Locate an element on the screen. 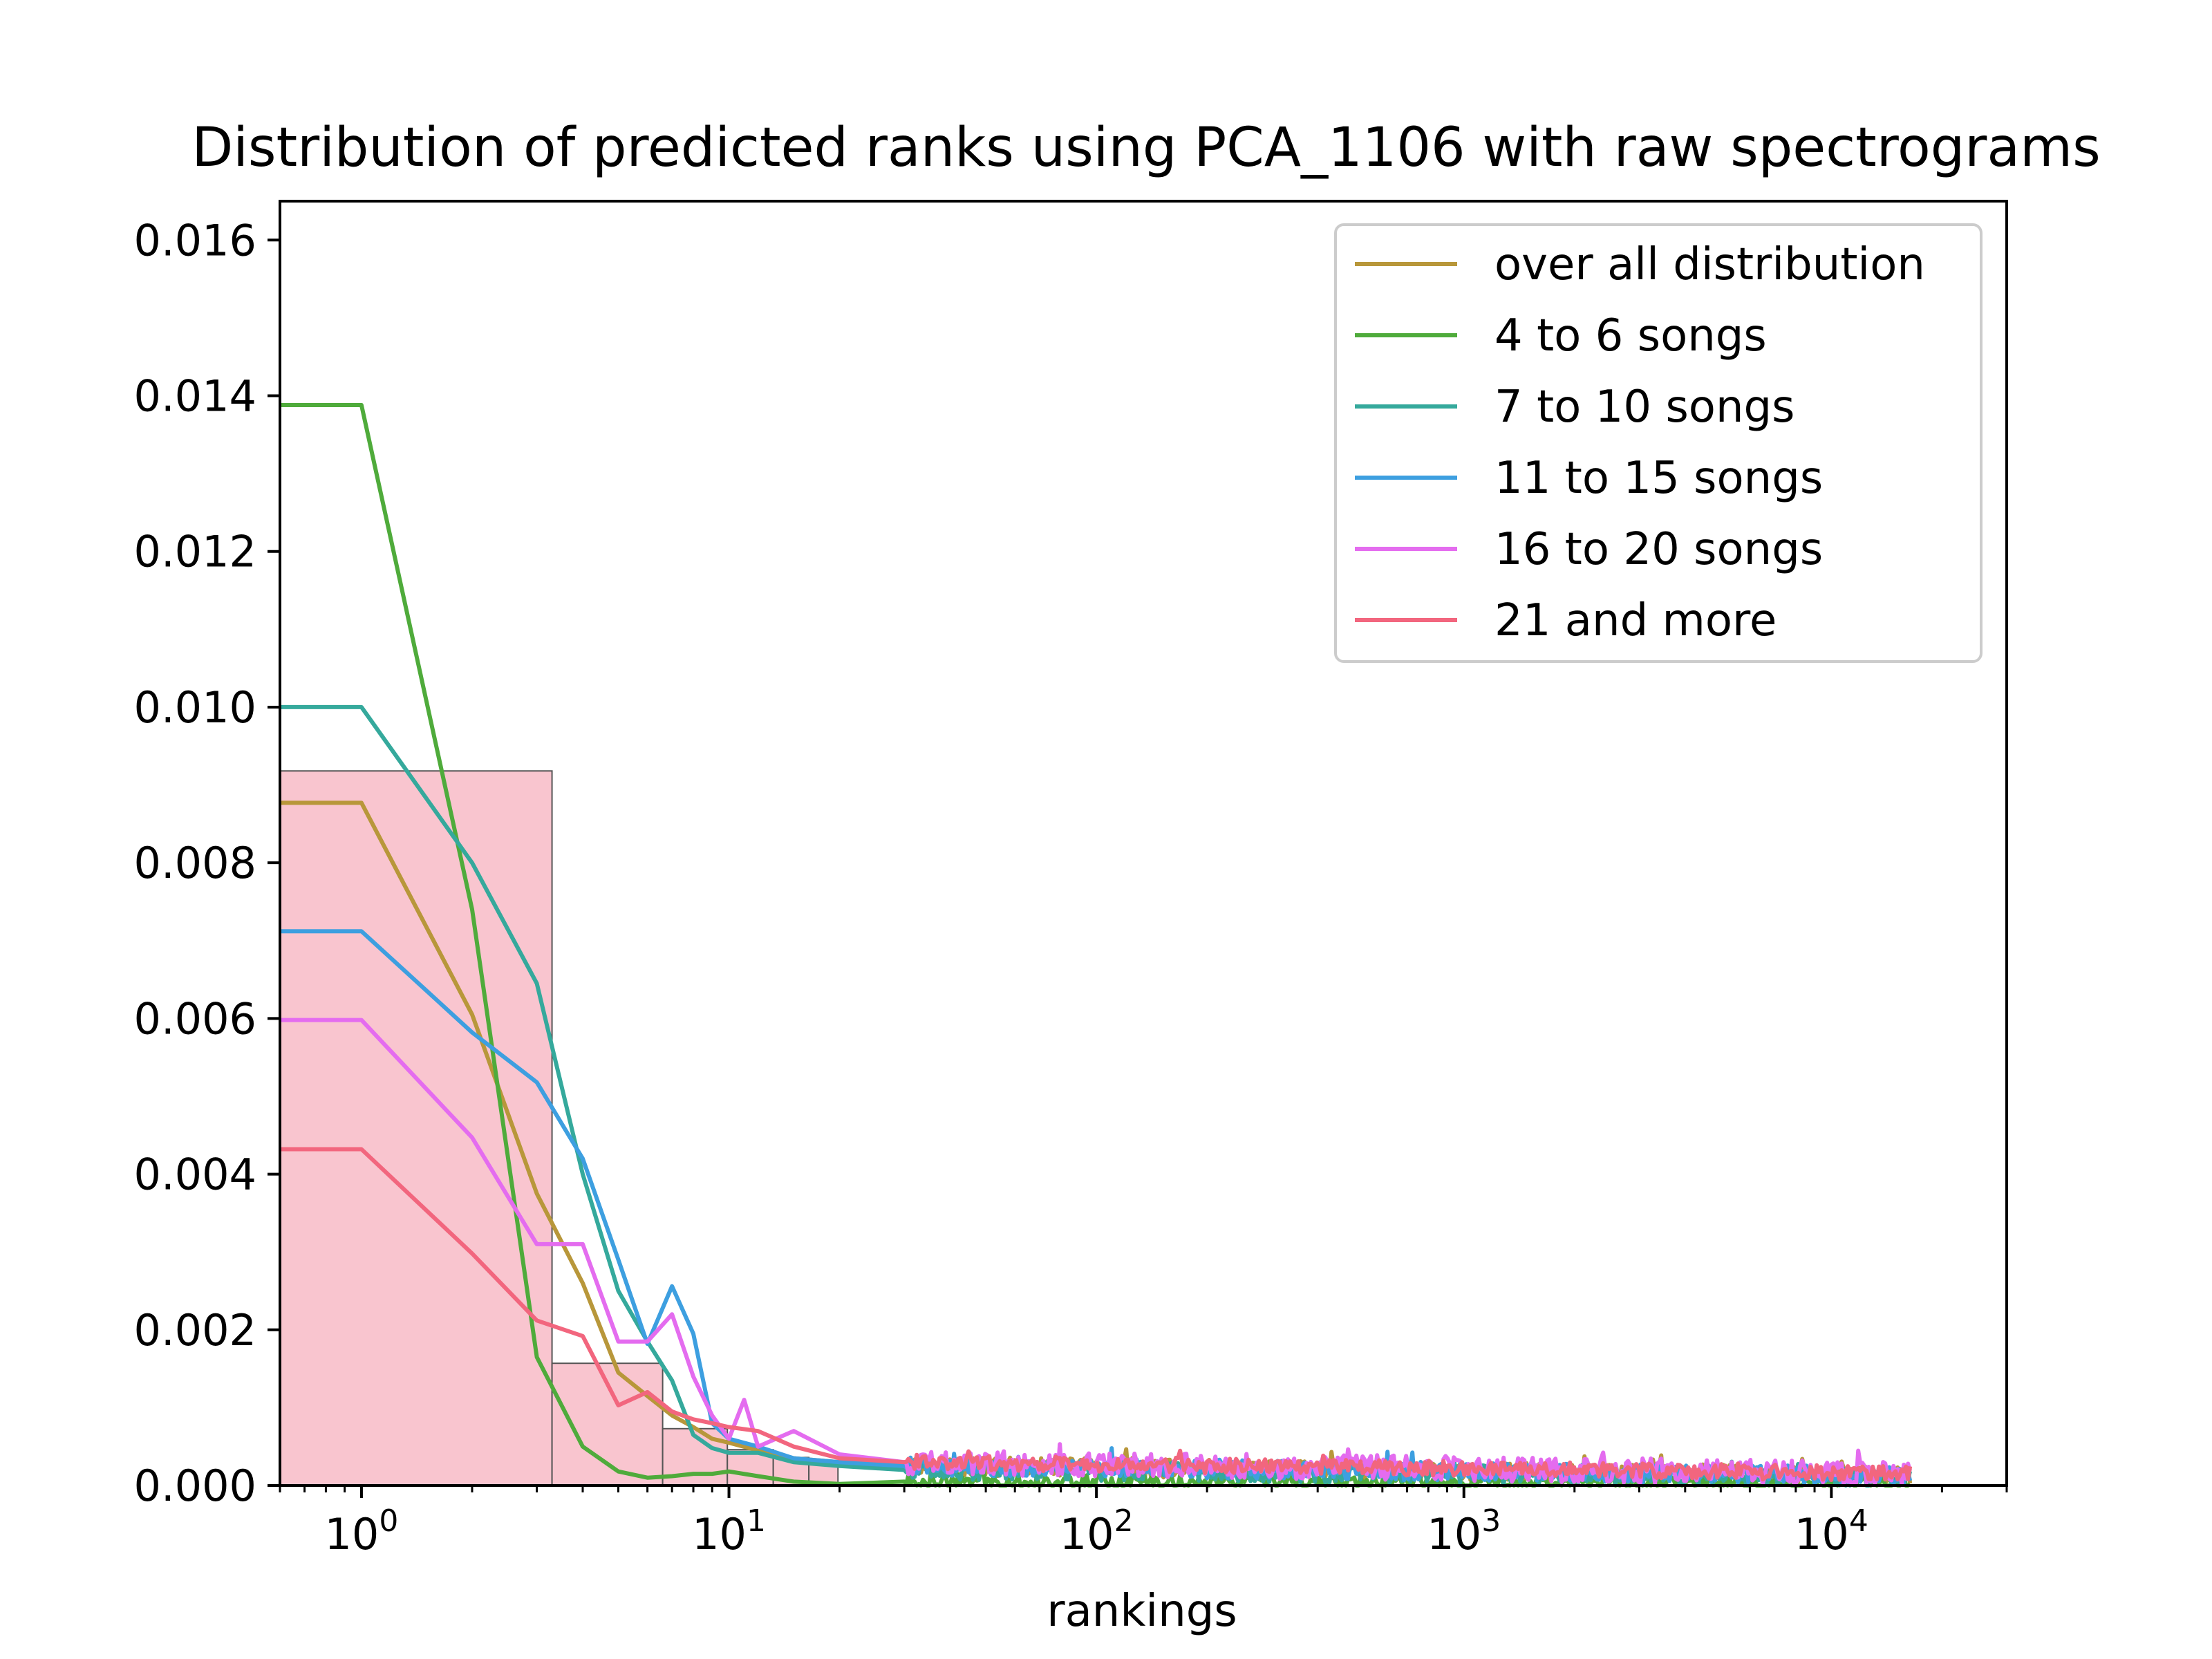  x-axis-label: rankings is located at coordinates (1142, 1611).